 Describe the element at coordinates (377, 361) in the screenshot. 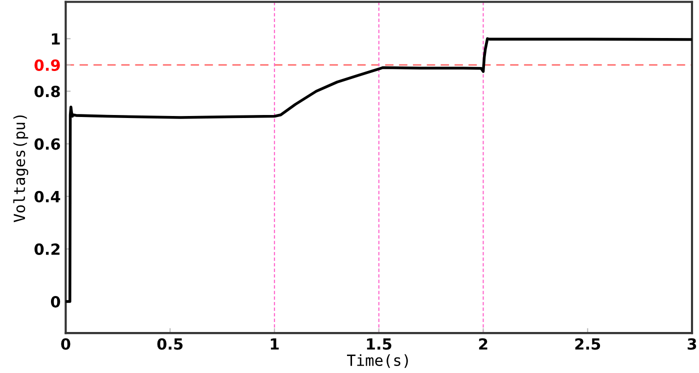

I see `x-axis-title: Time(s)` at that location.